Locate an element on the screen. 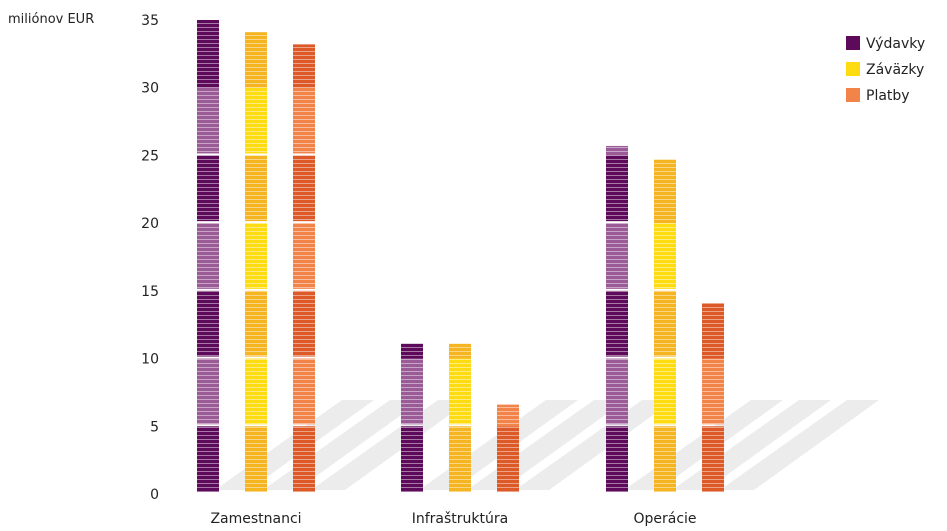 The width and height of the screenshot is (947, 531). y-tick-label: 15 is located at coordinates (150, 292).